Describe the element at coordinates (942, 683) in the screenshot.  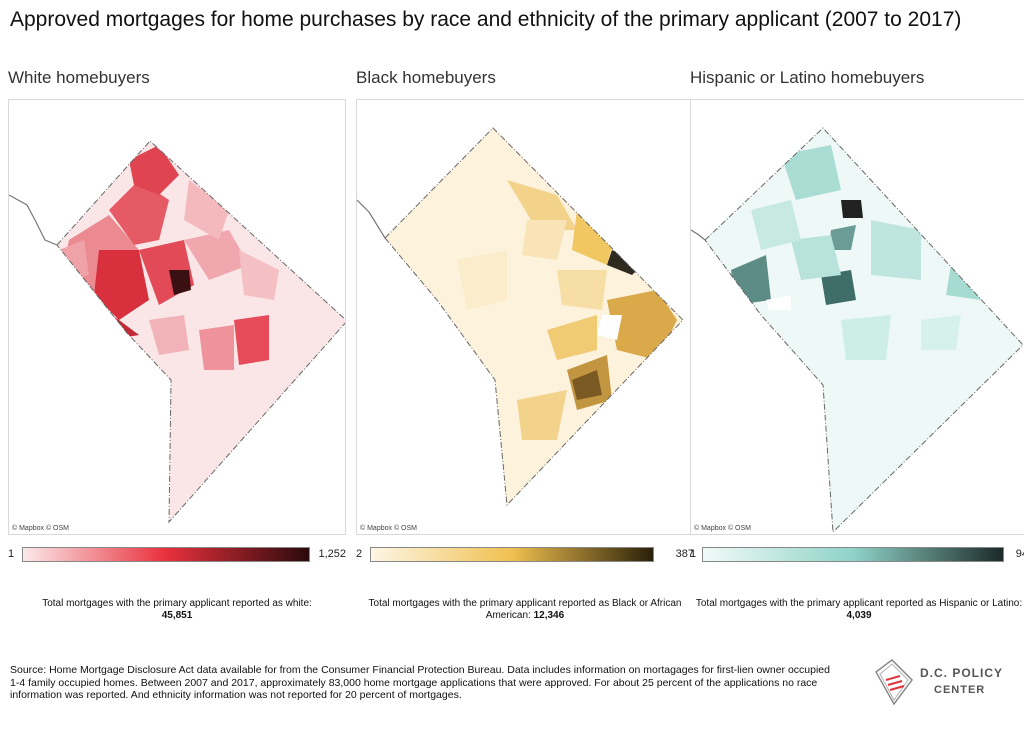
I see `dc-policy-center-logo: D.C. POLICY CENTER` at that location.